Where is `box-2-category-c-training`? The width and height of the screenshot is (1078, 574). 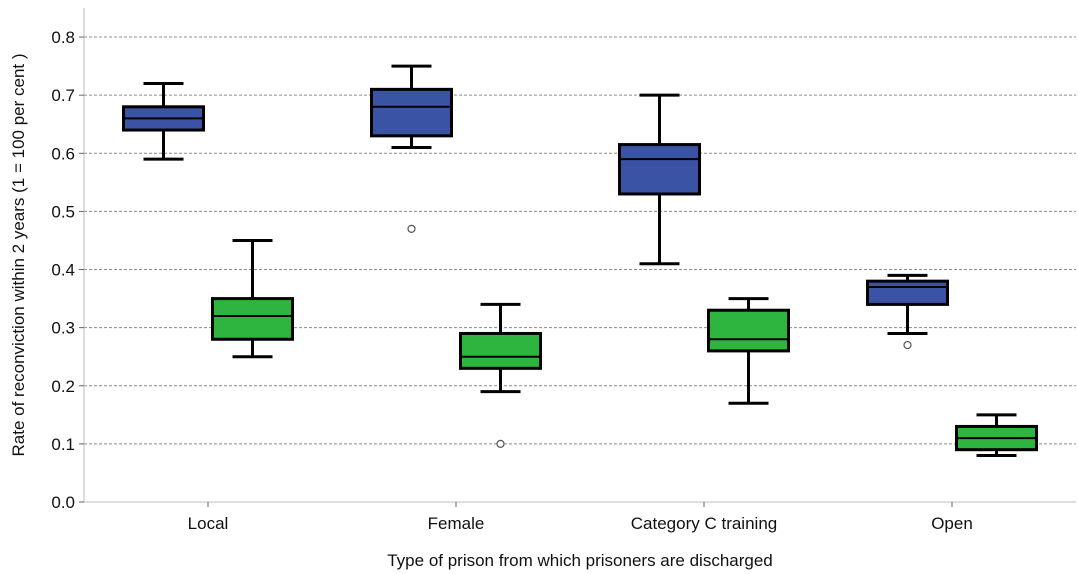 box-2-category-c-training is located at coordinates (748, 351).